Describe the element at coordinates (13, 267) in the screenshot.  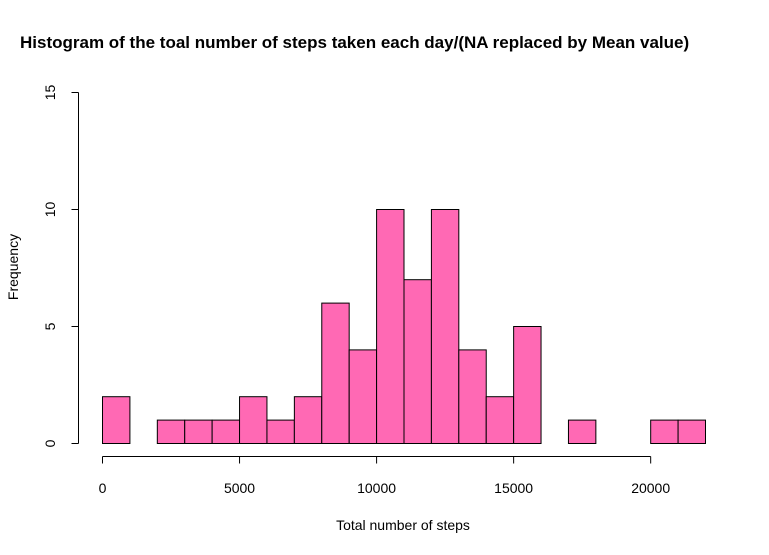
I see `y-axis-label: Frequency` at that location.